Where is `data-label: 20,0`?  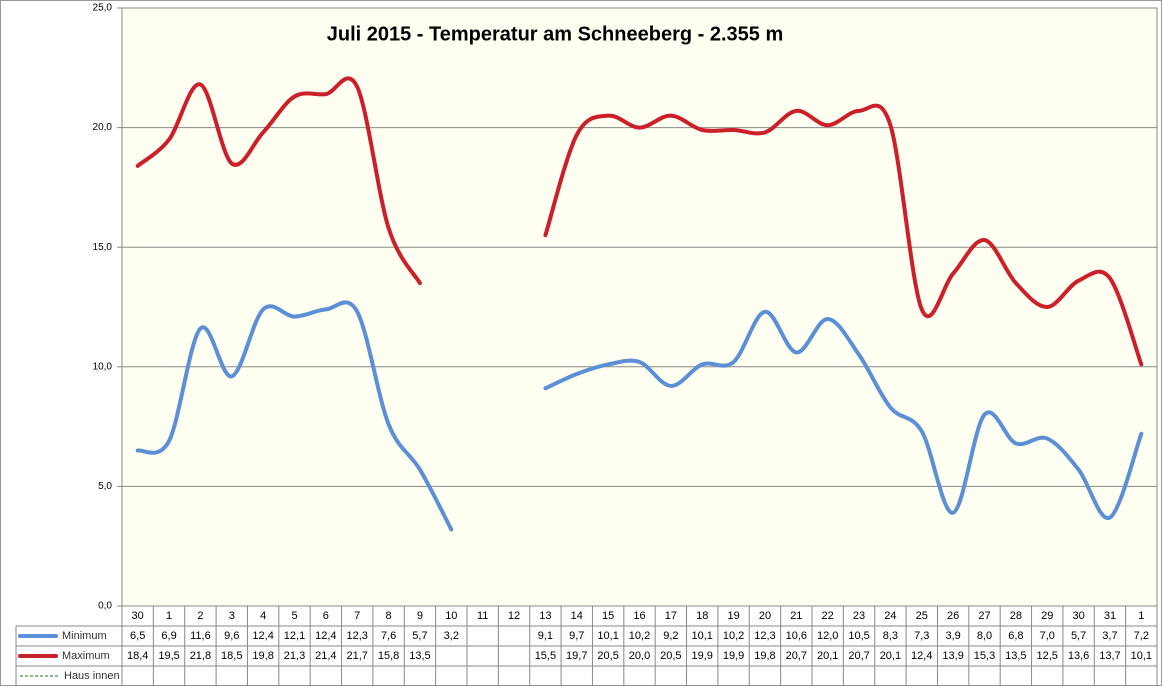
data-label: 20,0 is located at coordinates (639, 656).